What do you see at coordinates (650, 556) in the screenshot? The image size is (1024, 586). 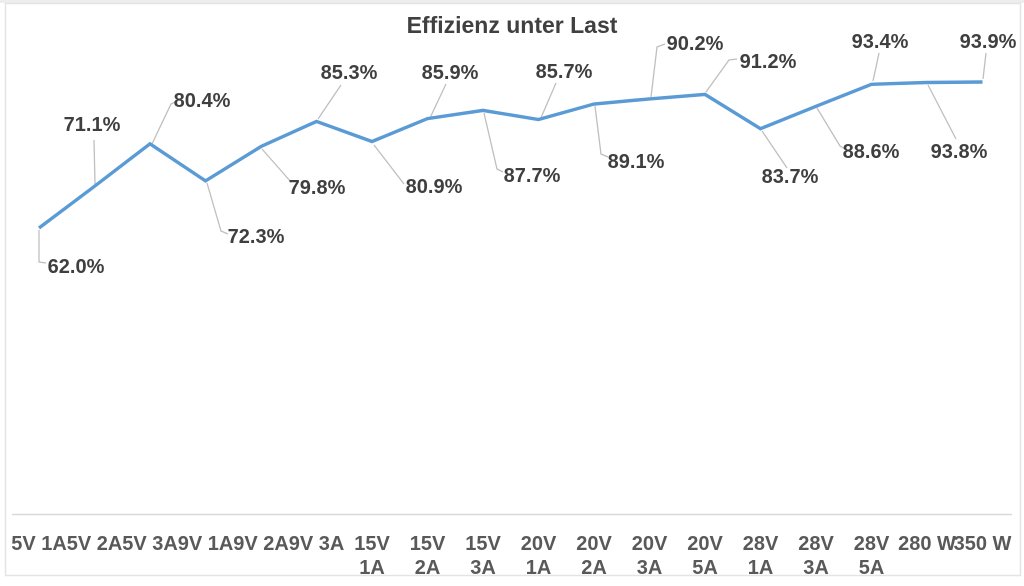 I see `x-axis-label: 20V 3A` at bounding box center [650, 556].